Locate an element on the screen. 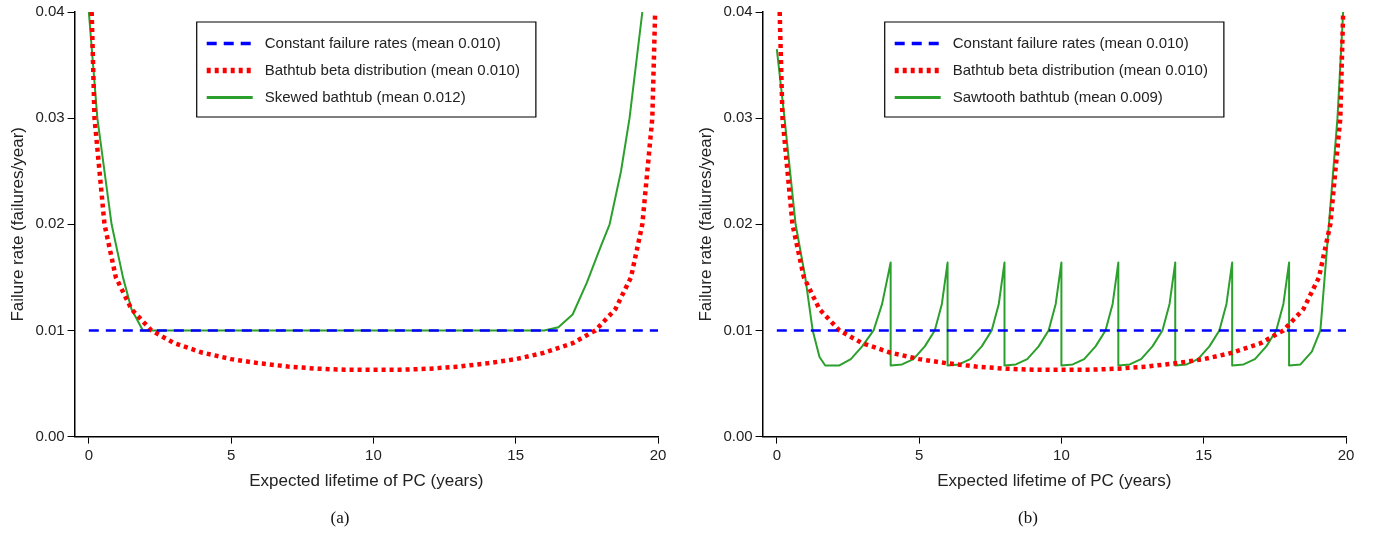  text: (a) is located at coordinates (340, 518).